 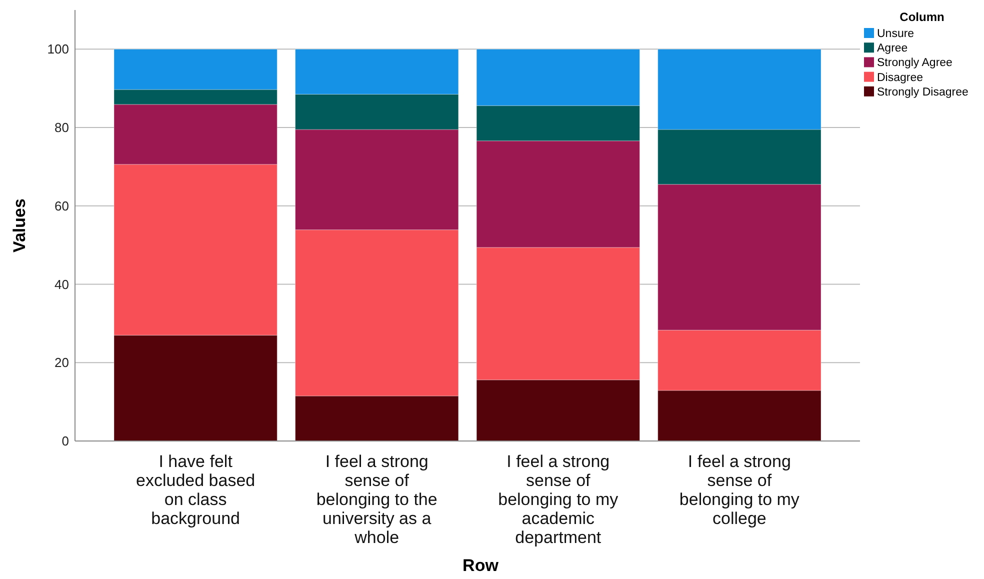 I want to click on legend-label: Agree, so click(x=892, y=48).